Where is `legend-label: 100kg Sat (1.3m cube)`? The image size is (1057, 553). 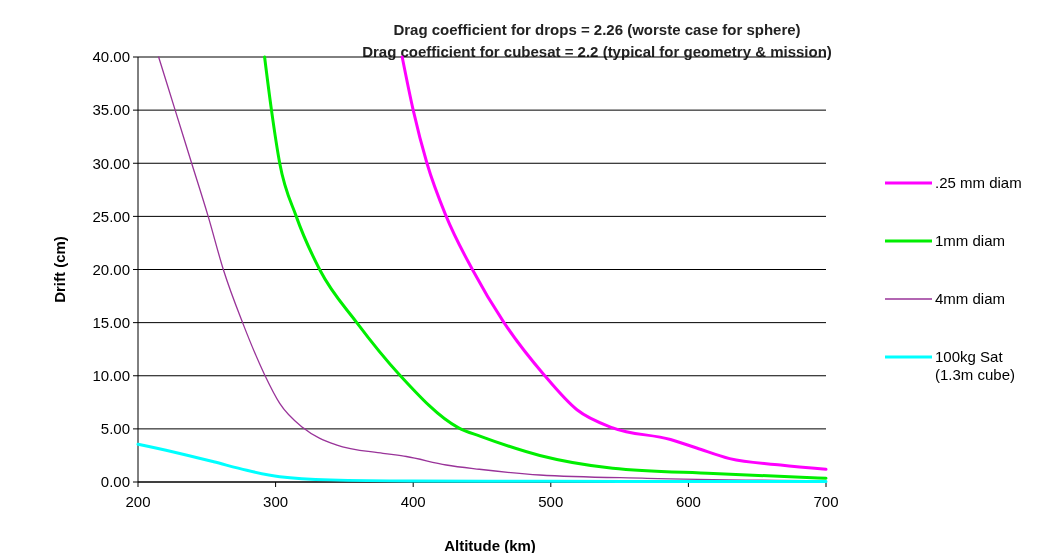
legend-label: 100kg Sat (1.3m cube) is located at coordinates (975, 366).